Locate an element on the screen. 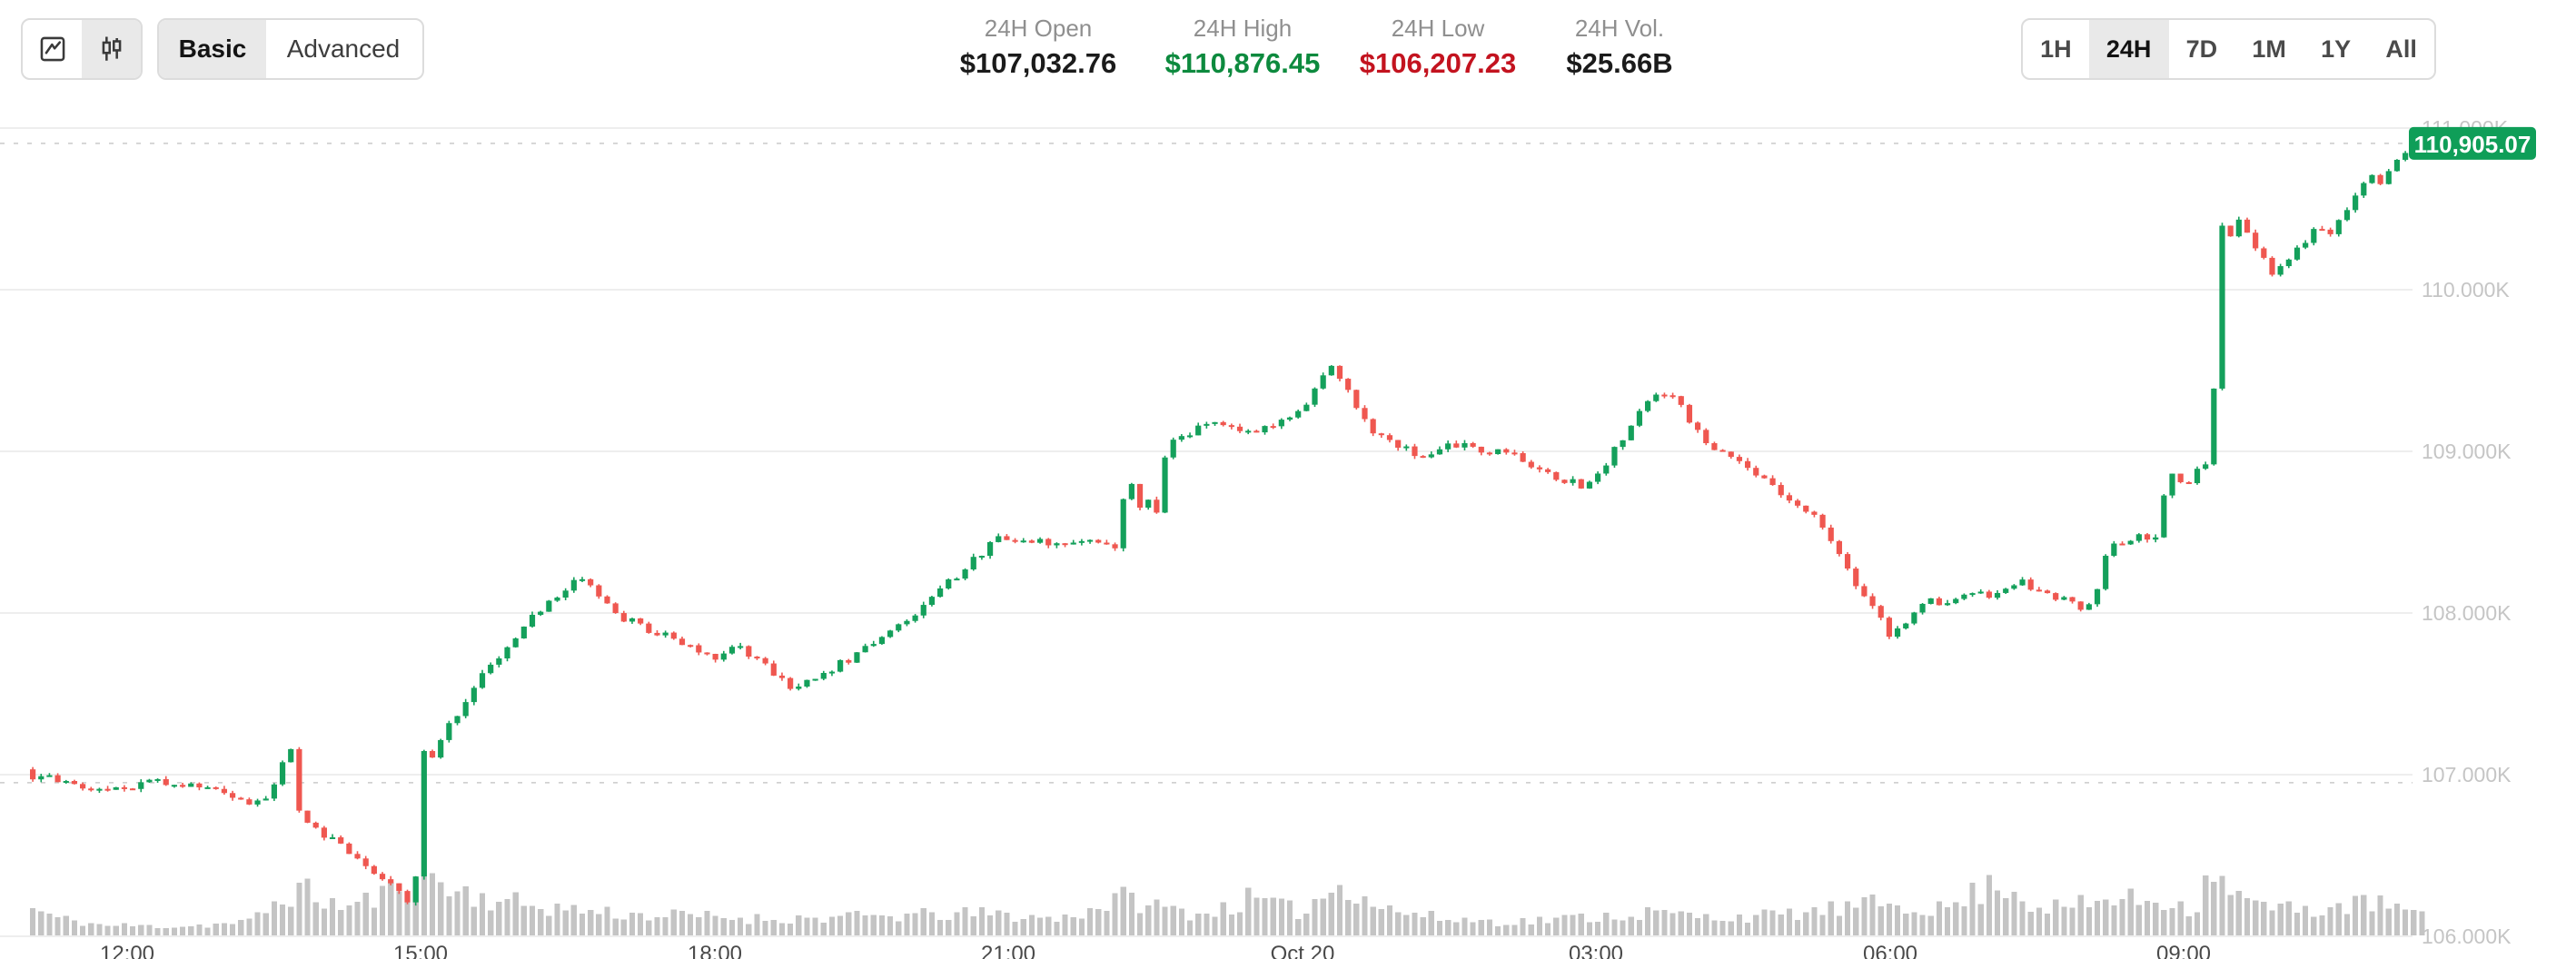  volume-bars is located at coordinates (1227, 879).